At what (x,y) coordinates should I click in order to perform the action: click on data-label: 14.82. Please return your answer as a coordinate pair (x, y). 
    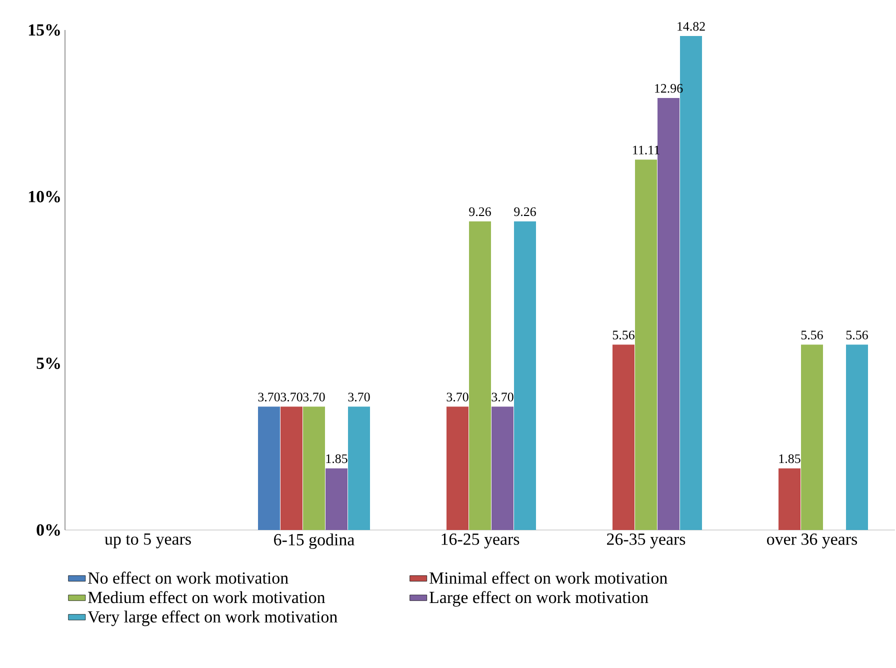
    Looking at the image, I should click on (691, 26).